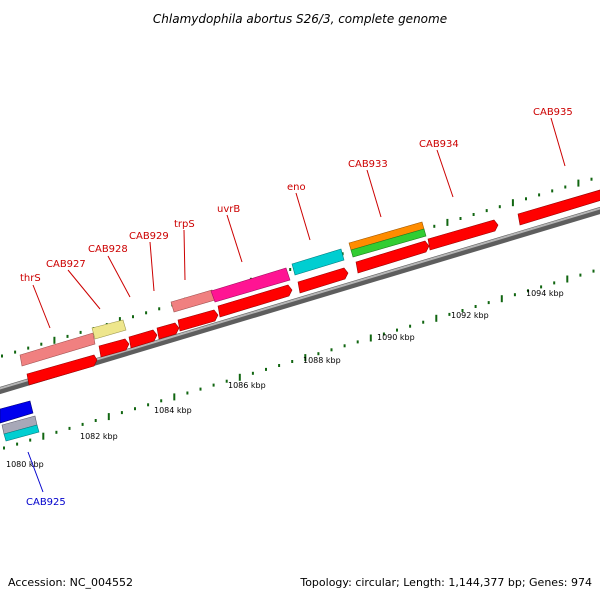 Image resolution: width=600 pixels, height=604 pixels. Describe the element at coordinates (247, 385) in the screenshot. I see `scale-label-1086: 1086 kbp` at that location.